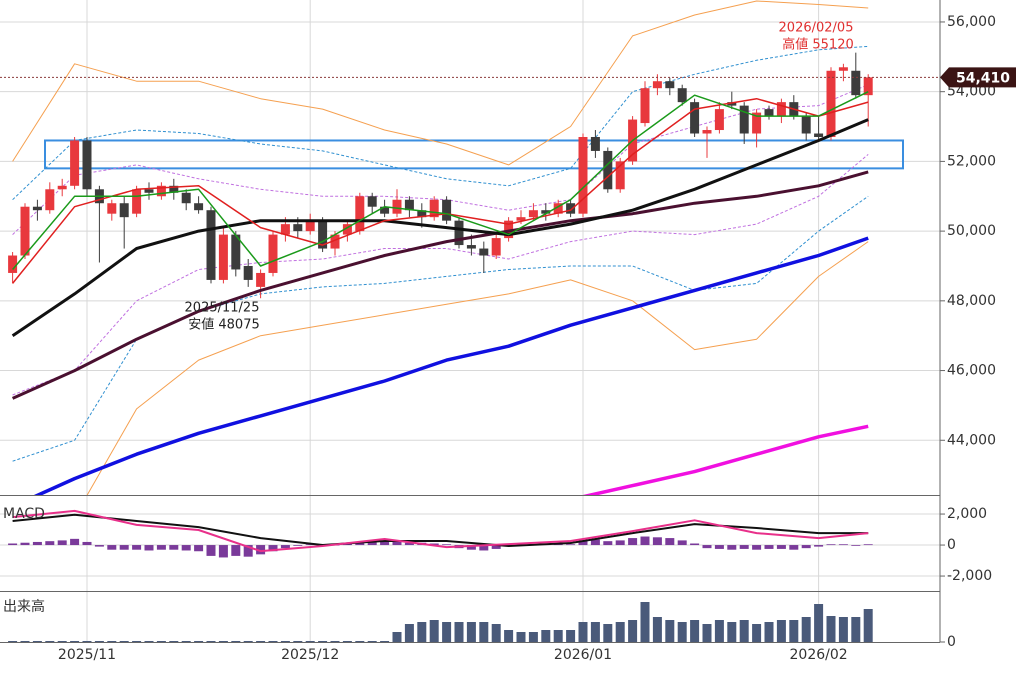 The width and height of the screenshot is (1025, 680). What do you see at coordinates (971, 301) in the screenshot?
I see `y-tick-label: 48,000` at bounding box center [971, 301].